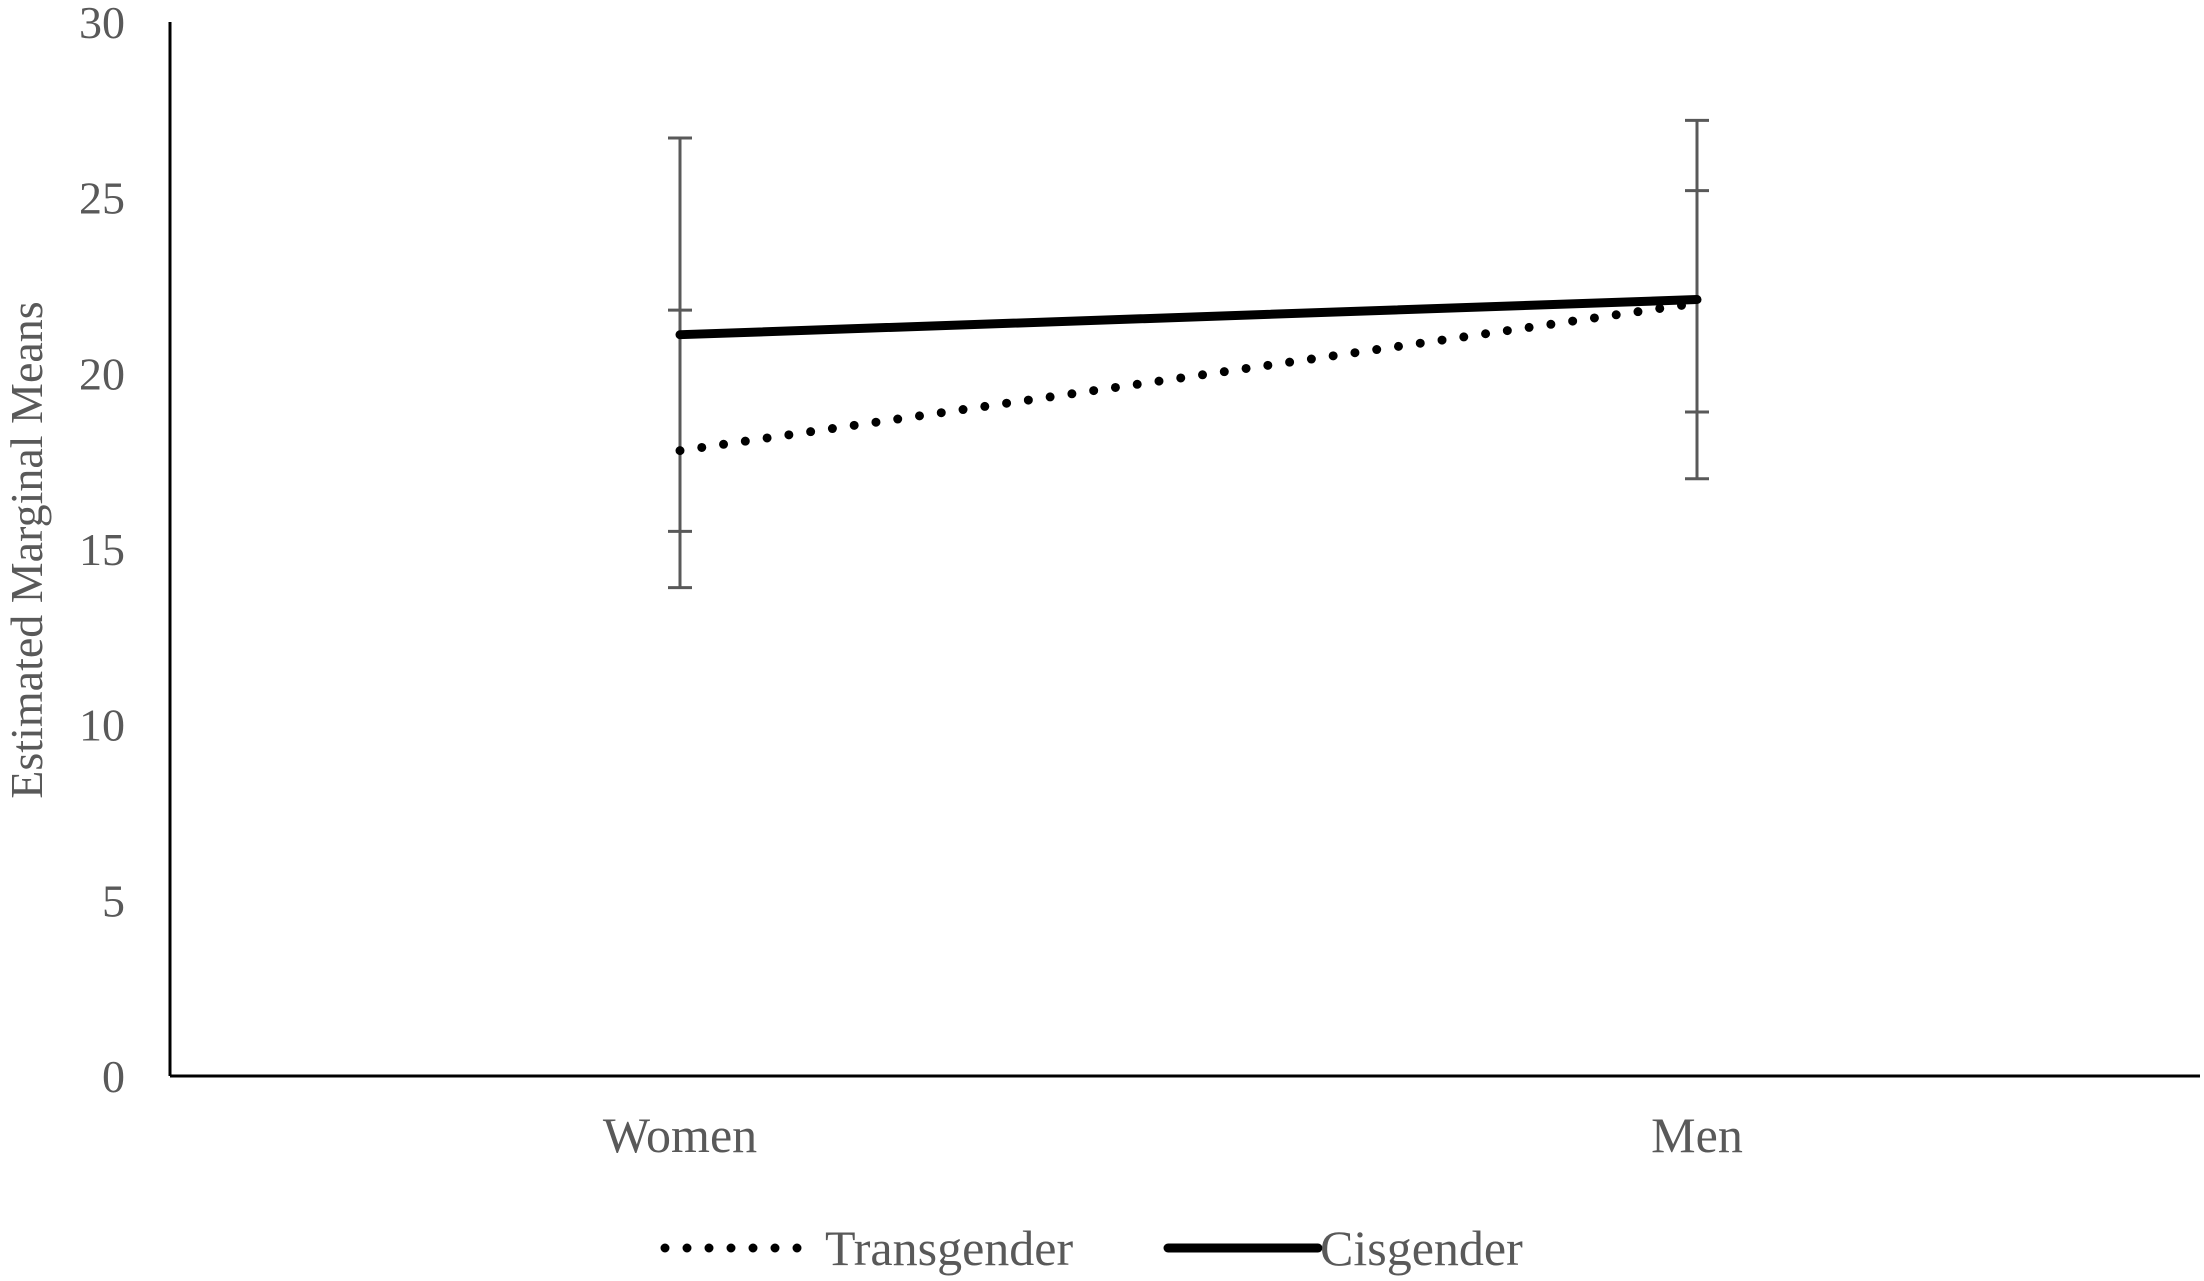 This screenshot has width=2204, height=1281. I want to click on y-tick-label: 15, so click(102, 549).